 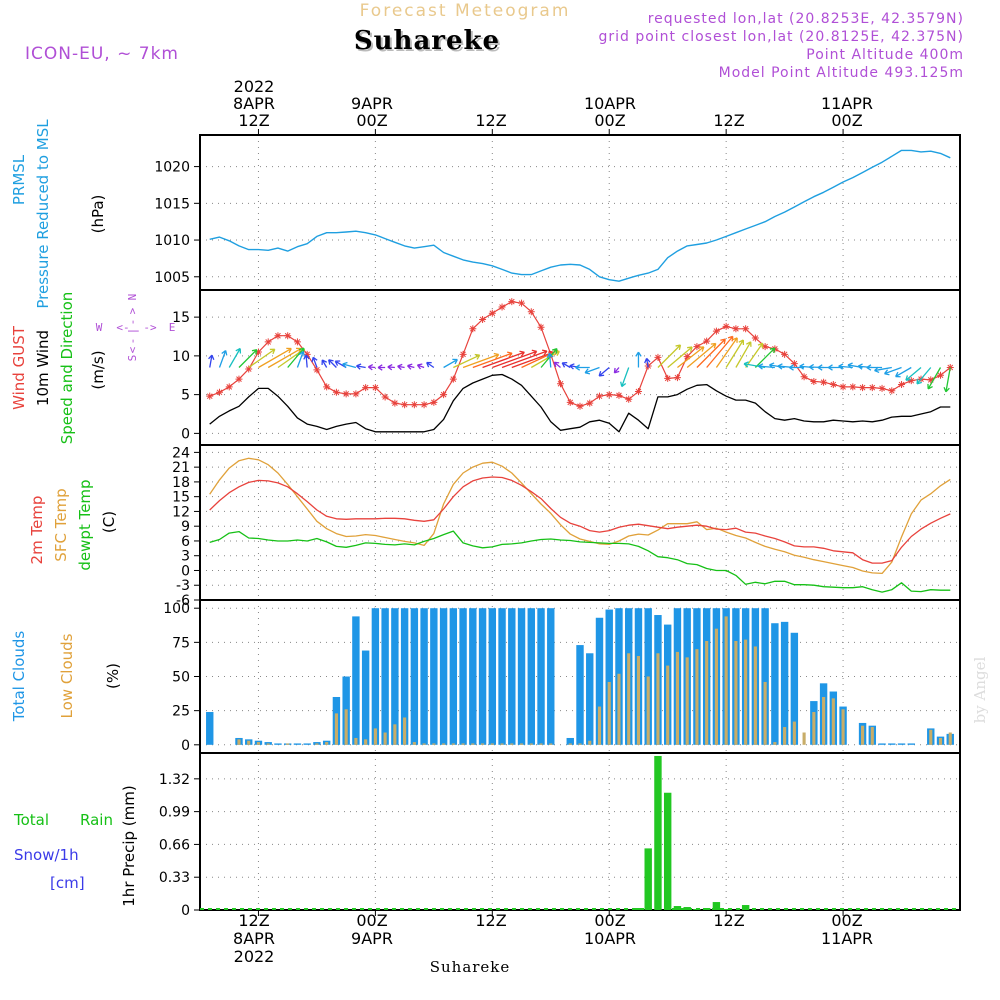 What do you see at coordinates (580, 520) in the screenshot?
I see `temp2m-series-line` at bounding box center [580, 520].